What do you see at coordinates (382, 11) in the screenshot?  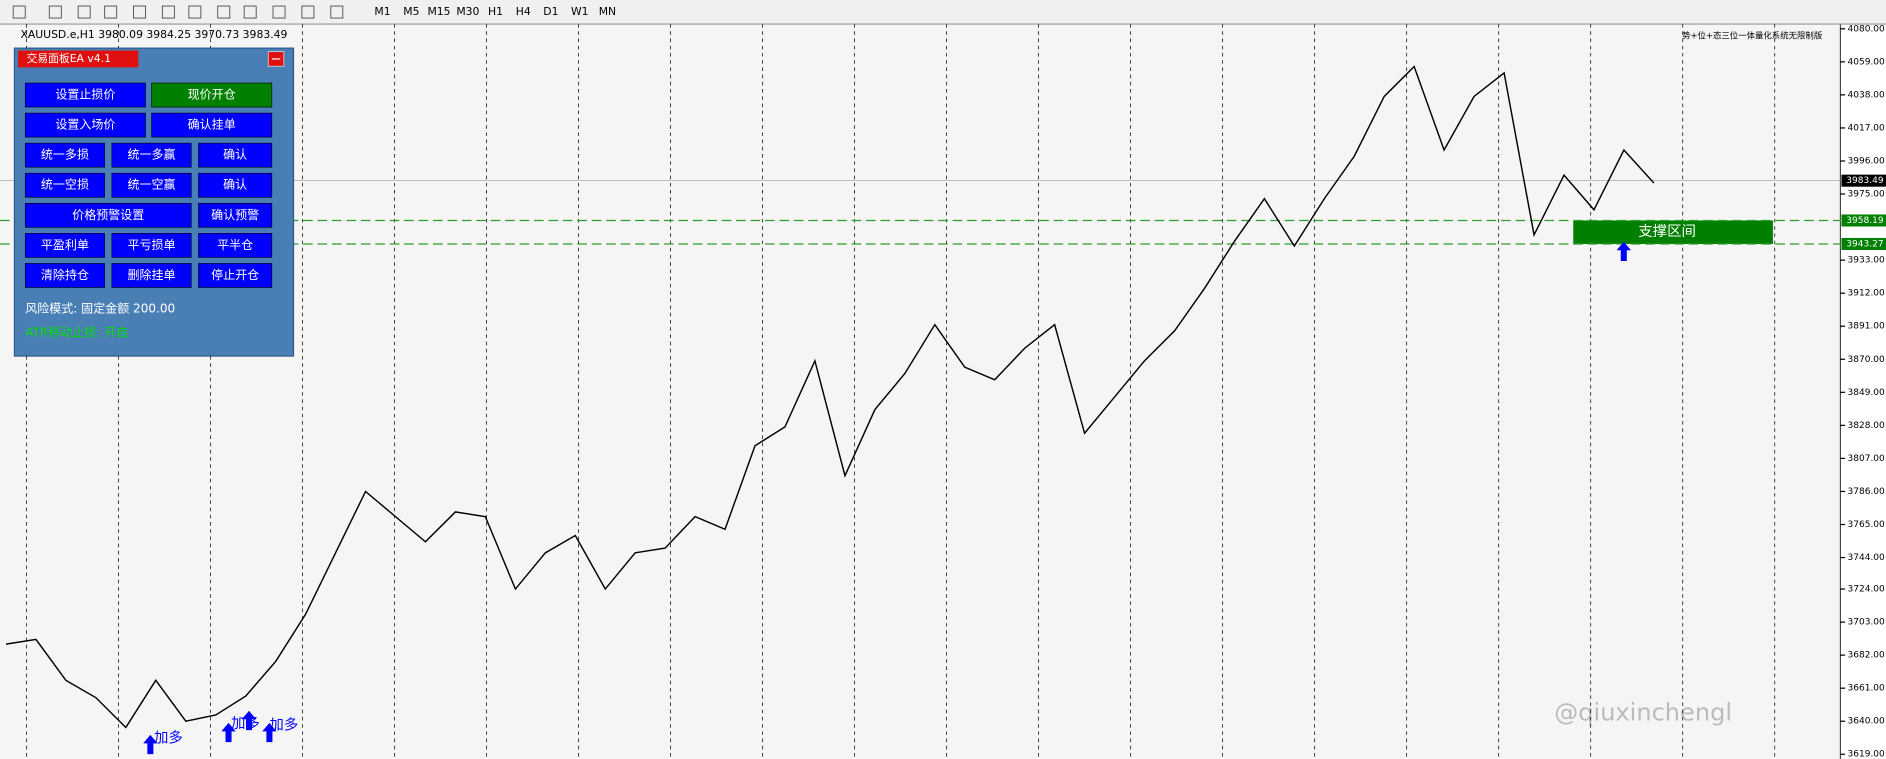 I see `timeframe: M1` at bounding box center [382, 11].